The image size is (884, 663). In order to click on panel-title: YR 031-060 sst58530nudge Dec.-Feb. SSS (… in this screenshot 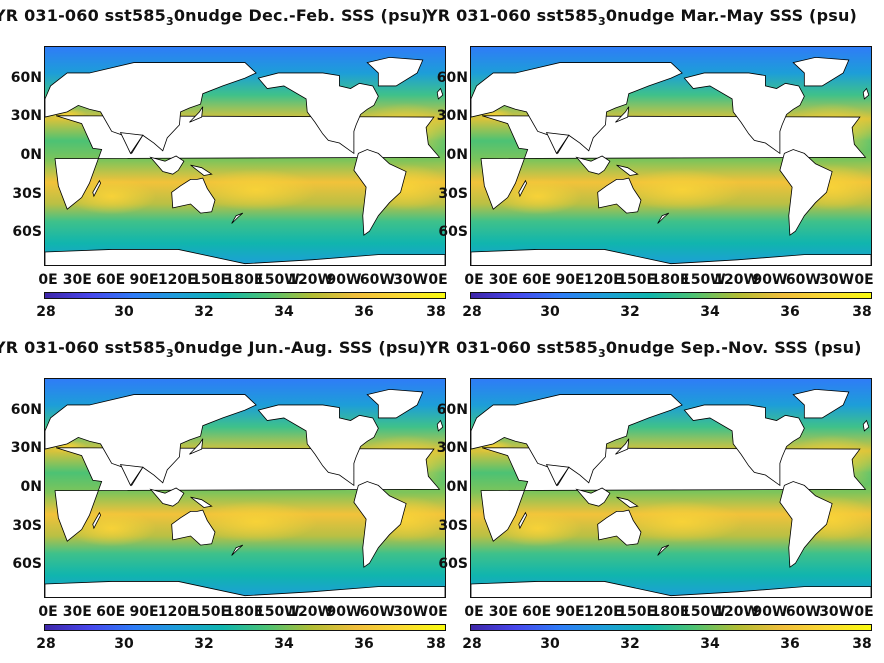, I will do `click(214, 17)`.